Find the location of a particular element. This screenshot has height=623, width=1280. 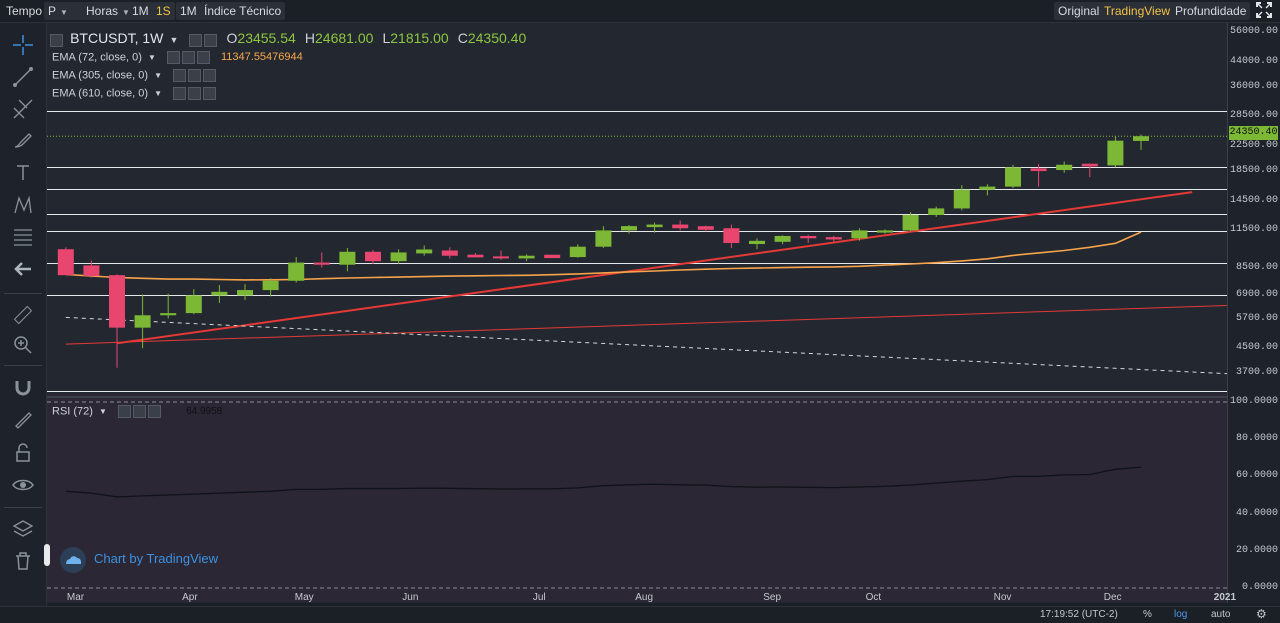

back-arrow-icon is located at coordinates (23, 269).